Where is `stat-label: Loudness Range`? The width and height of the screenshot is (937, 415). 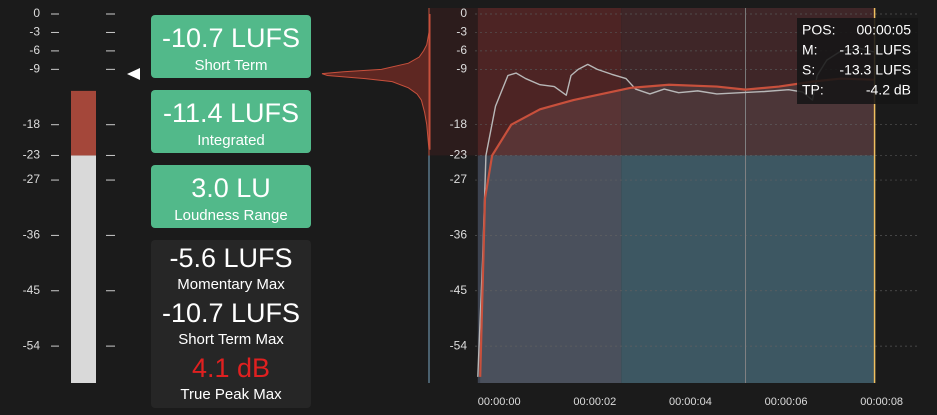
stat-label: Loudness Range is located at coordinates (230, 215).